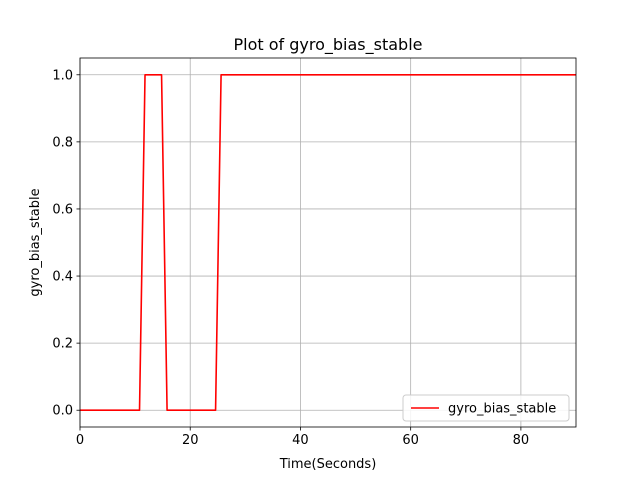 Image resolution: width=640 pixels, height=484 pixels. Describe the element at coordinates (62, 277) in the screenshot. I see `y-tick-label: 0.4` at that location.